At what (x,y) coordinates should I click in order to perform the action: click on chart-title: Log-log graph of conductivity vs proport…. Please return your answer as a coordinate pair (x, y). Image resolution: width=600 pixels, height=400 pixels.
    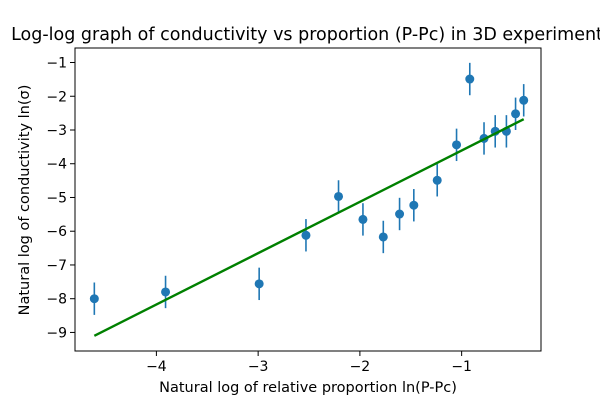
    Looking at the image, I should click on (305, 35).